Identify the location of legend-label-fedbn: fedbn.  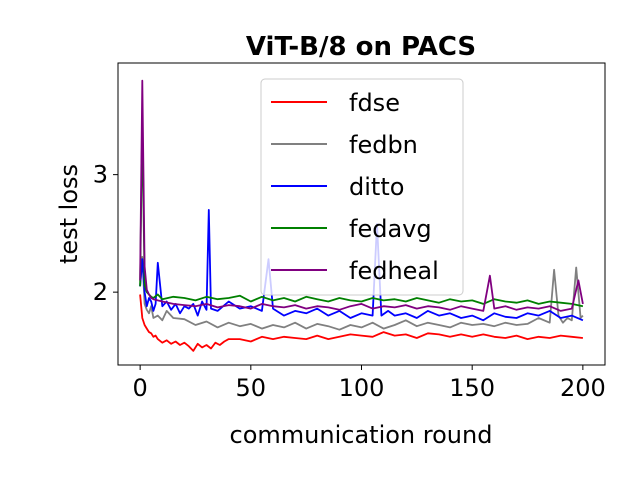
(383, 145).